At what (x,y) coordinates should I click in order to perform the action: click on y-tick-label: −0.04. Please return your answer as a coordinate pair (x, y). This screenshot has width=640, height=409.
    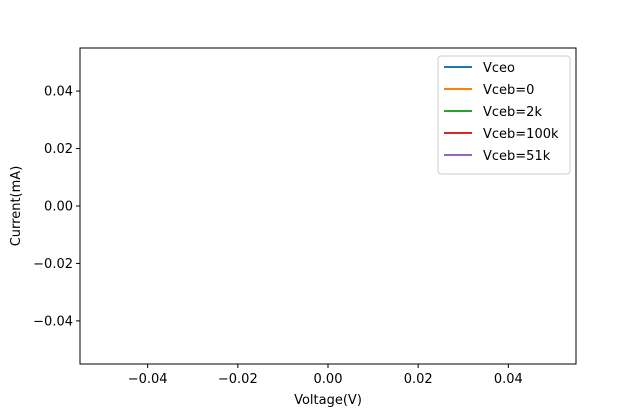
    Looking at the image, I should click on (53, 321).